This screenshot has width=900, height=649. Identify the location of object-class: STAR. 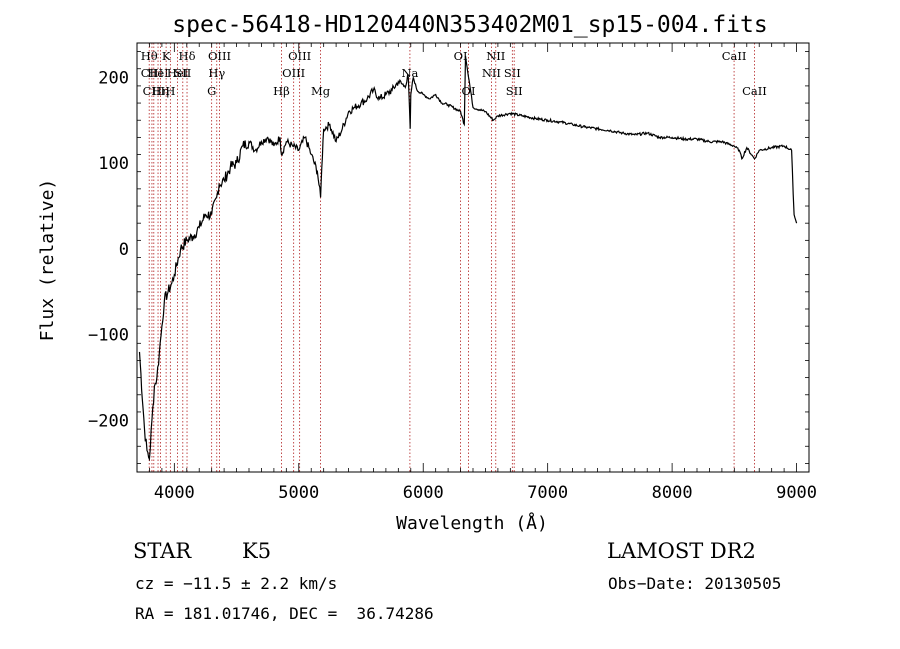
(162, 551).